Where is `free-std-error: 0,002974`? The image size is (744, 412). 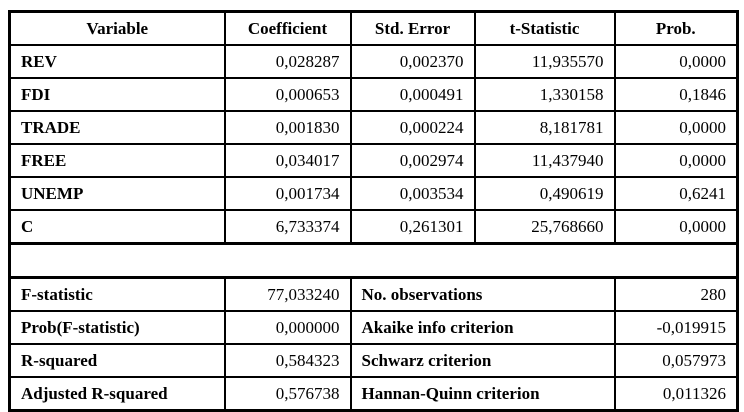 free-std-error: 0,002974 is located at coordinates (412, 160).